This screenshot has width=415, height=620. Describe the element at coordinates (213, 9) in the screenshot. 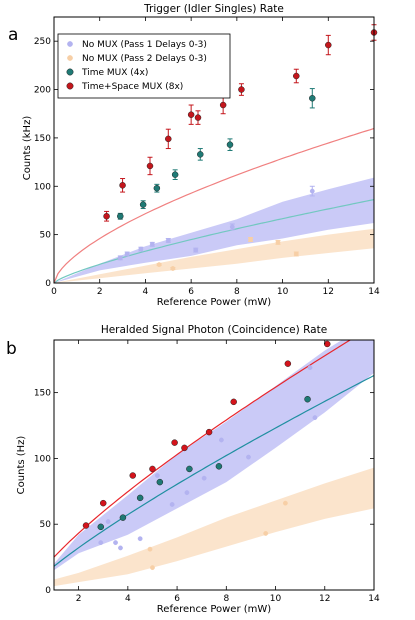

I see `panel-a-title: Trigger (Idler Singles) Rate` at that location.